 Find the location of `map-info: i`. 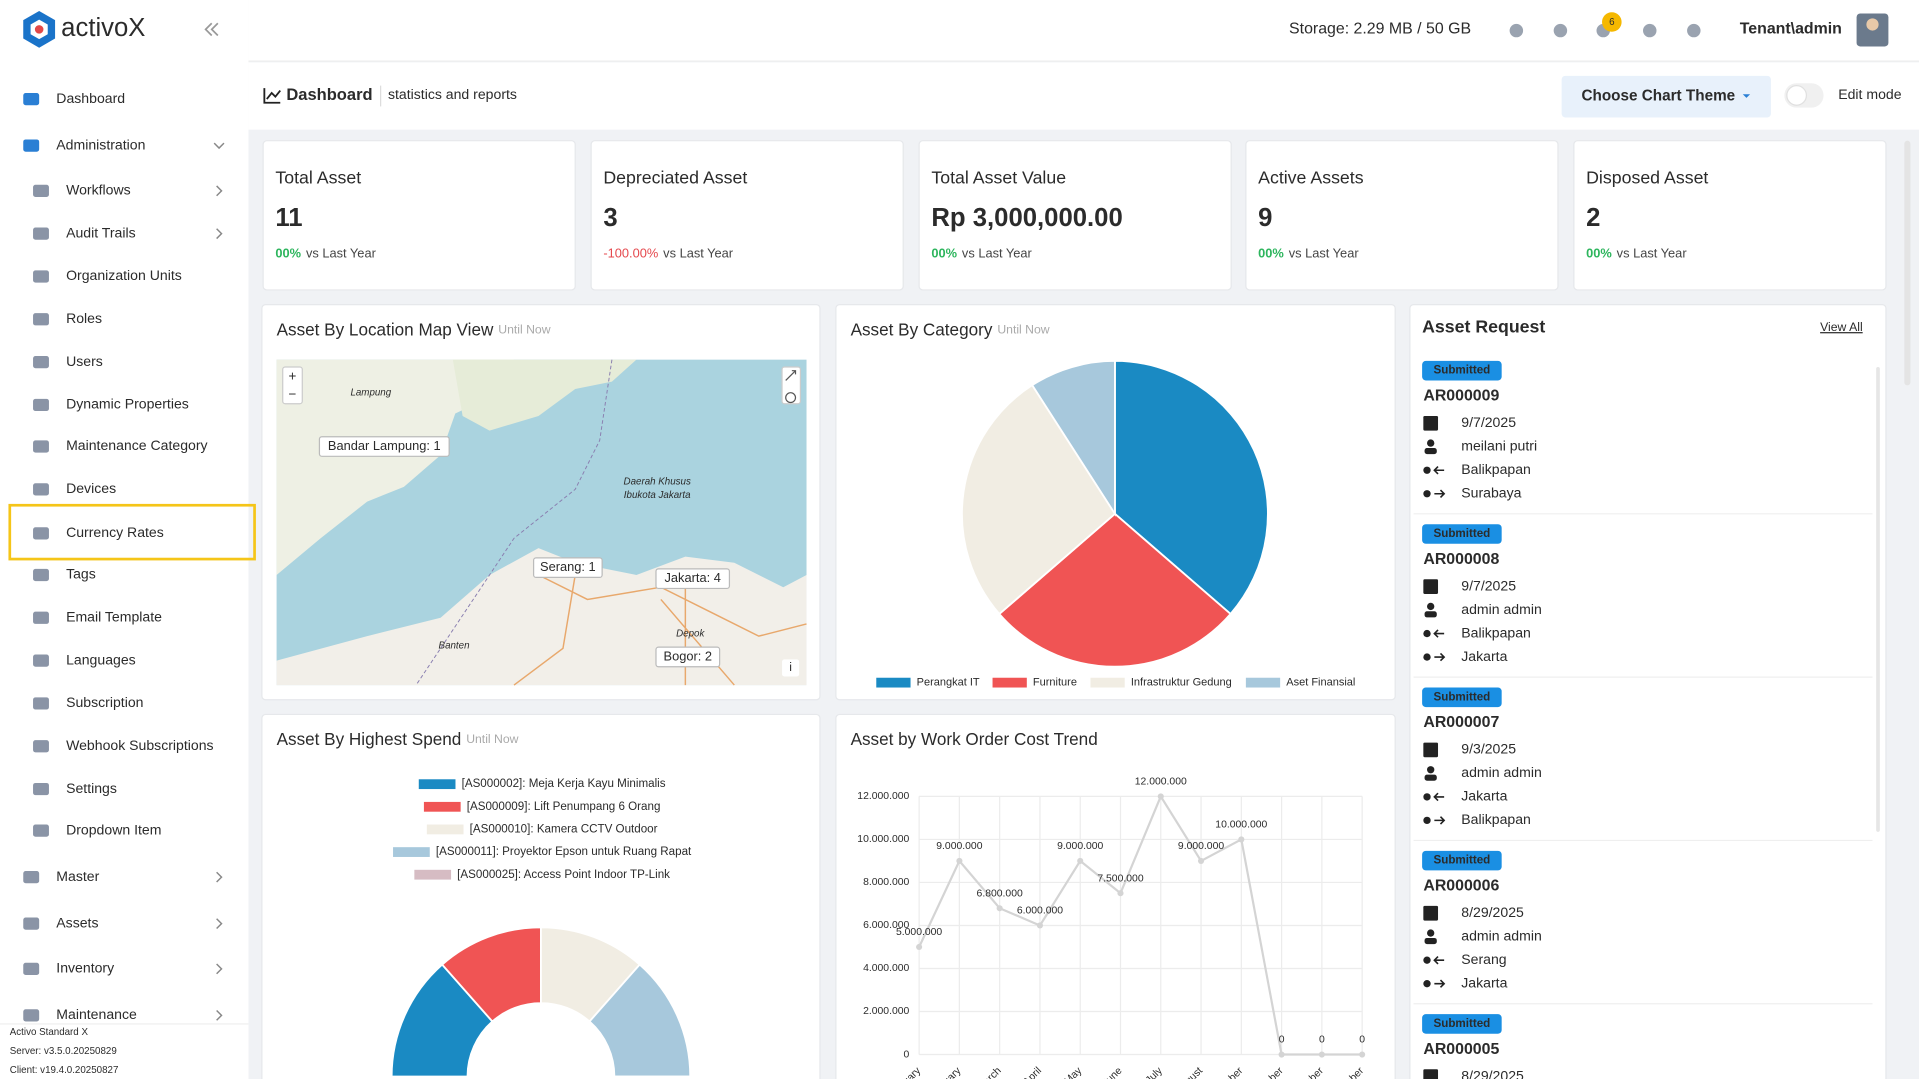

map-info: i is located at coordinates (790, 667).